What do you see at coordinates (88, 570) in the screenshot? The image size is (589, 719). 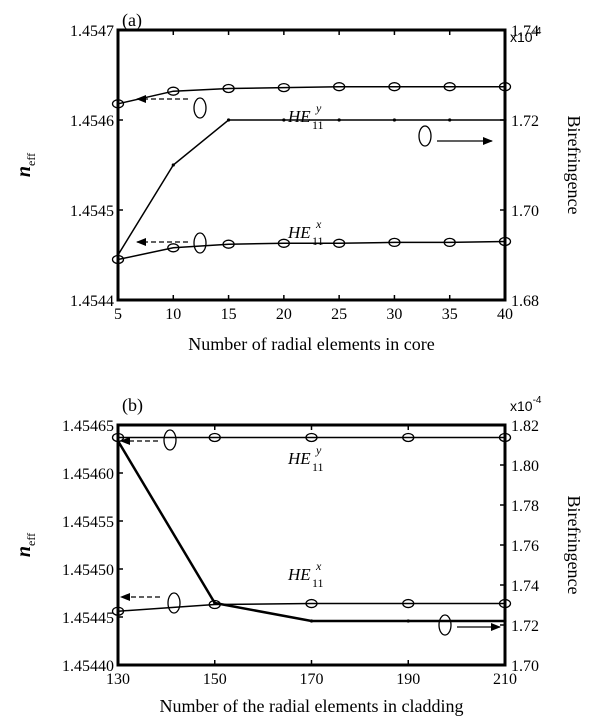 I see `y-left-tick-label: 1.45450` at bounding box center [88, 570].